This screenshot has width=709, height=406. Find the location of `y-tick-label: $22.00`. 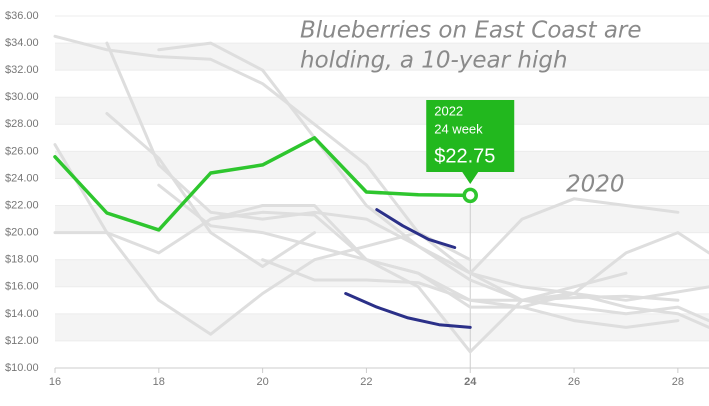

y-tick-label: $22.00 is located at coordinates (22, 205).